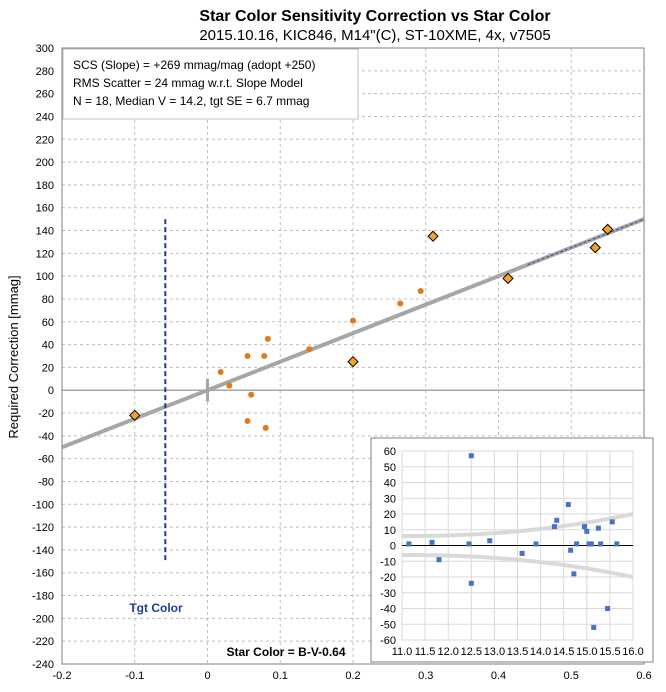 This screenshot has height=692, width=666. What do you see at coordinates (48, 368) in the screenshot?
I see `y-tick-label: 20` at bounding box center [48, 368].